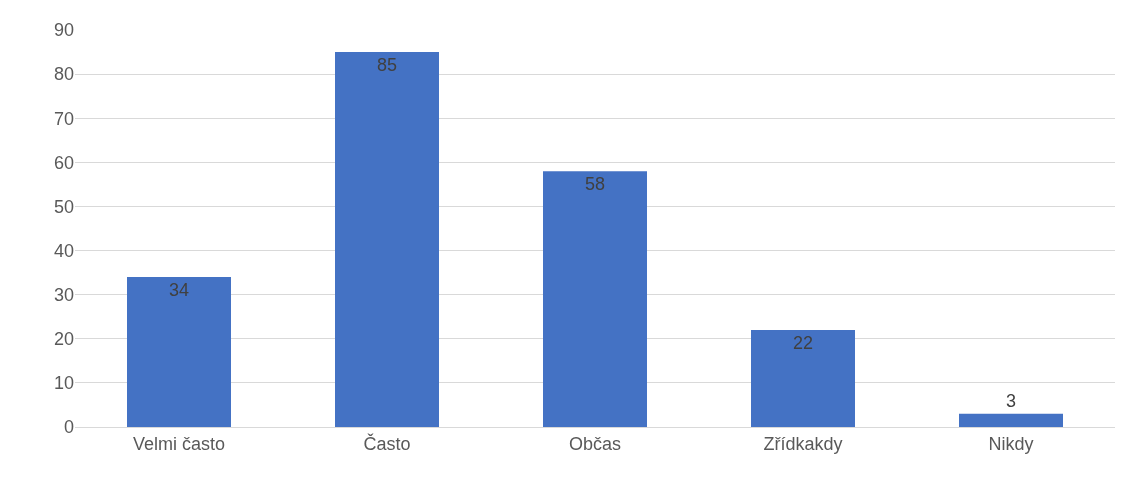  I want to click on y-tick-label: 60, so click(63, 162).